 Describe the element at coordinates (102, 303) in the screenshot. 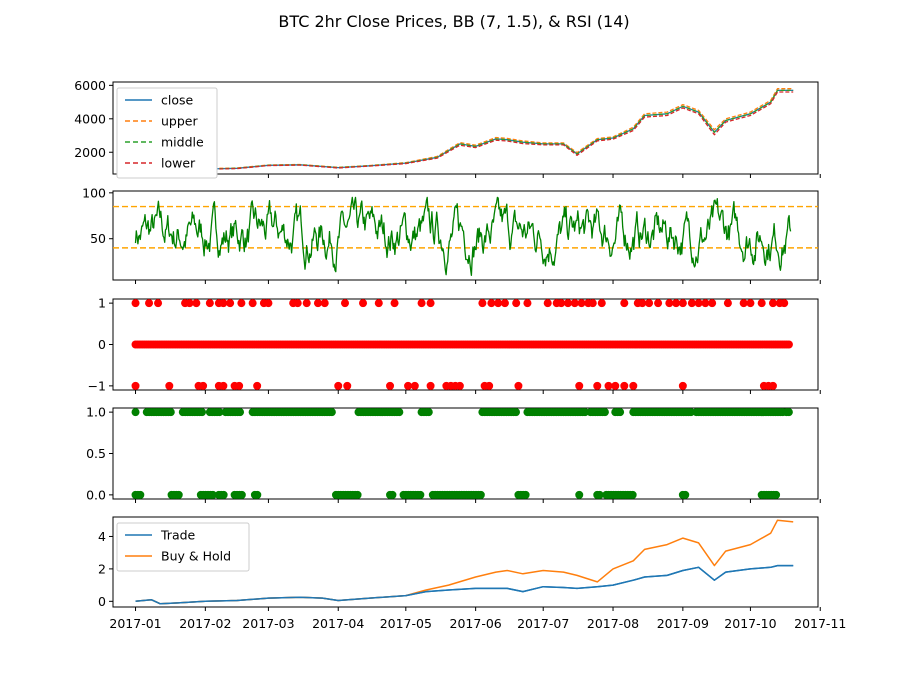

I see `y-tick-label: 1` at that location.